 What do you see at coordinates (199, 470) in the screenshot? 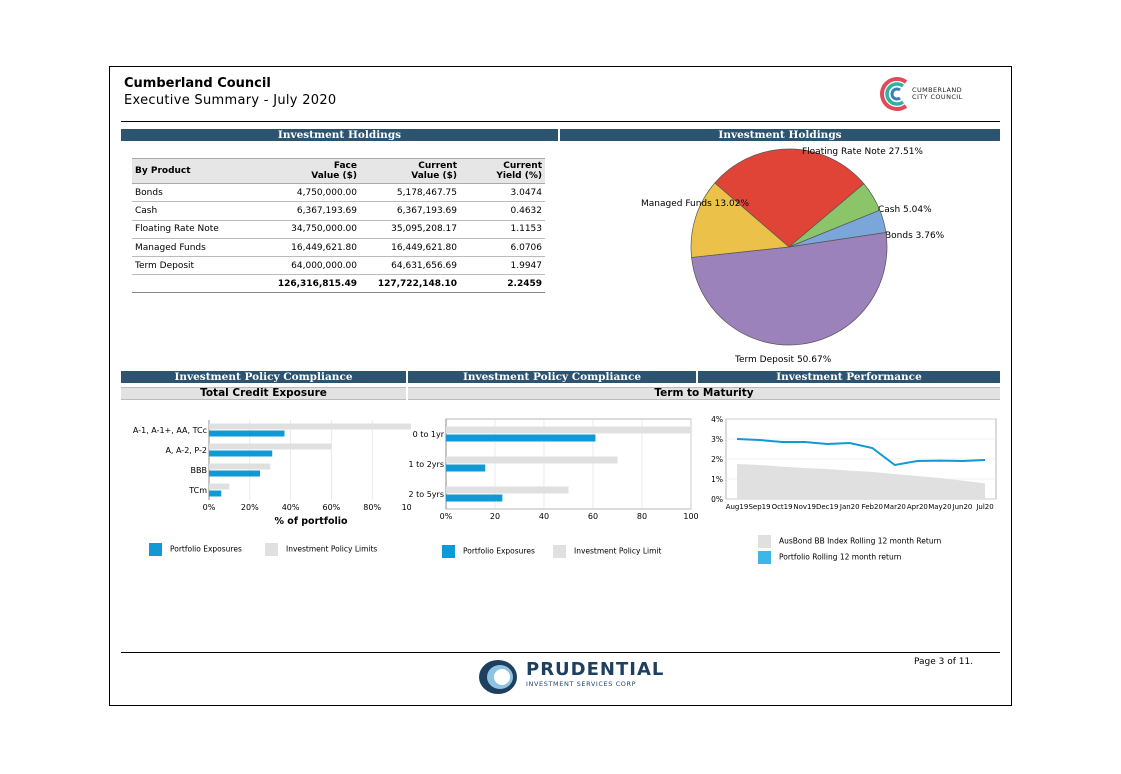
I see `category-label: BBB` at bounding box center [199, 470].